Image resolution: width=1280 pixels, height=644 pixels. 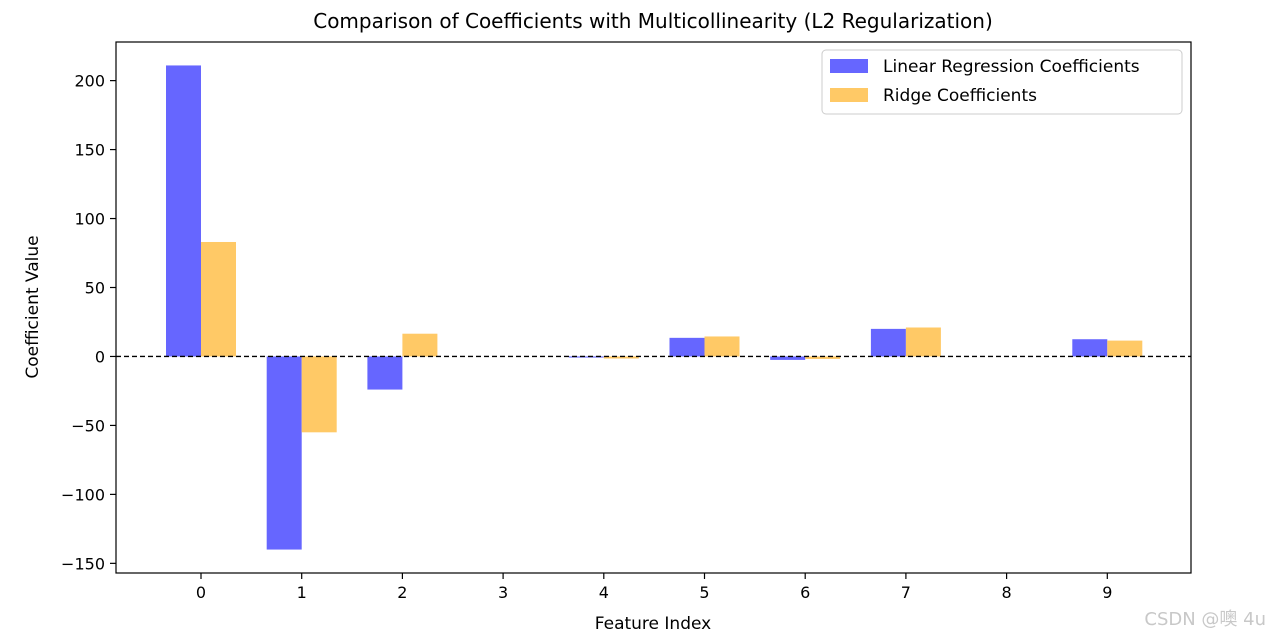 I want to click on x-tick-label: 2, so click(x=402, y=592).